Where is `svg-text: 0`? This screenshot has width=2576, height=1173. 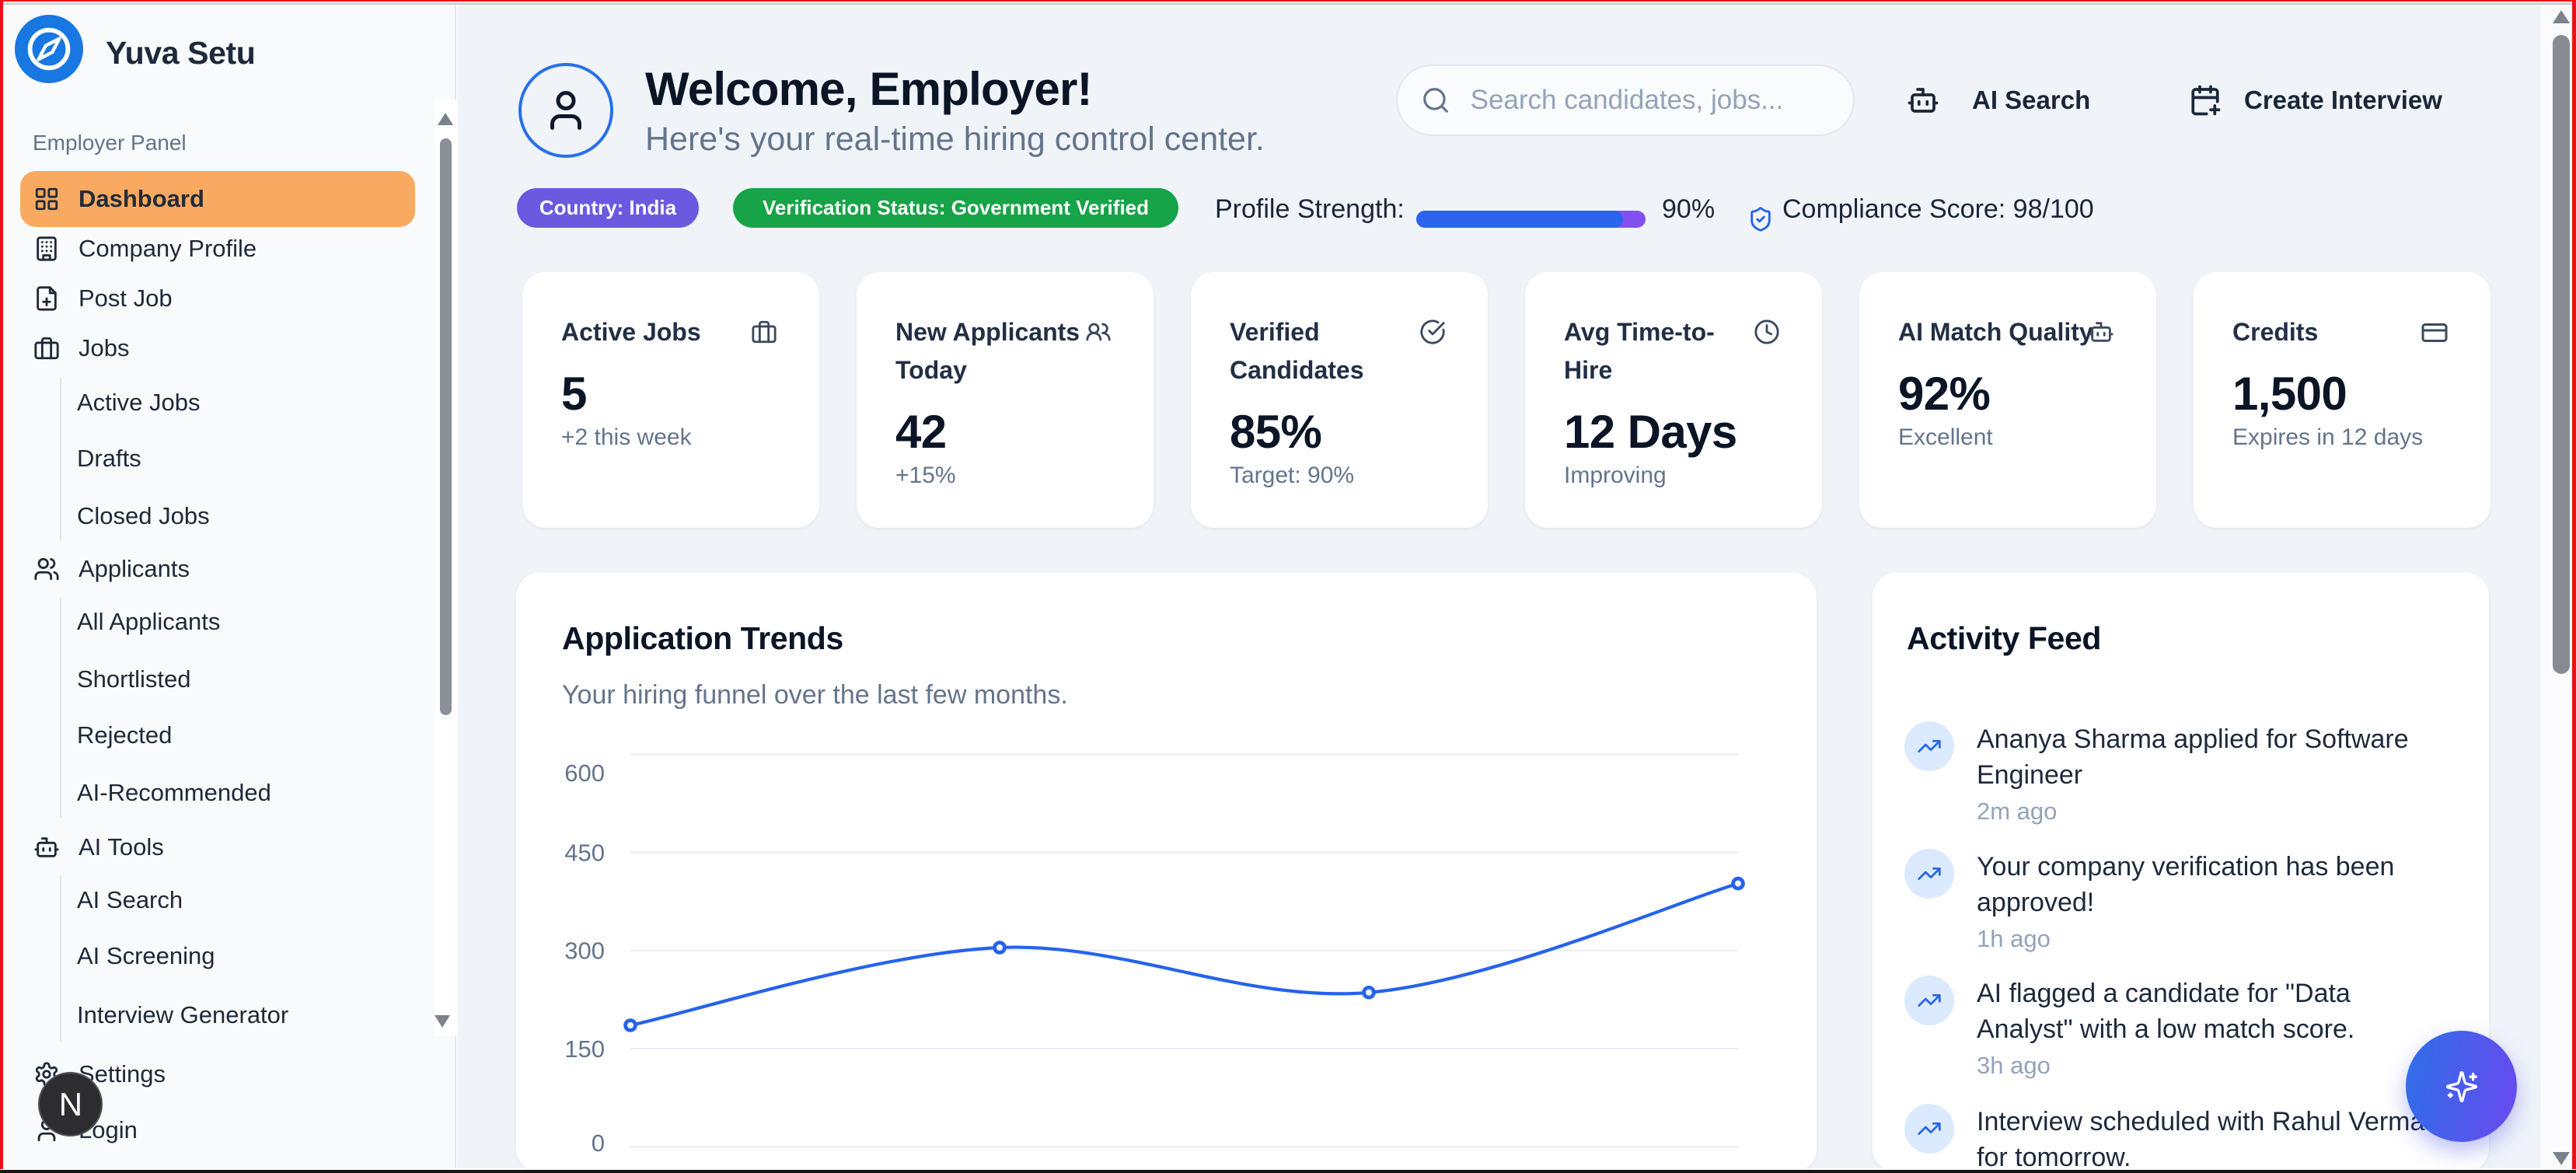
svg-text: 0 is located at coordinates (599, 1143).